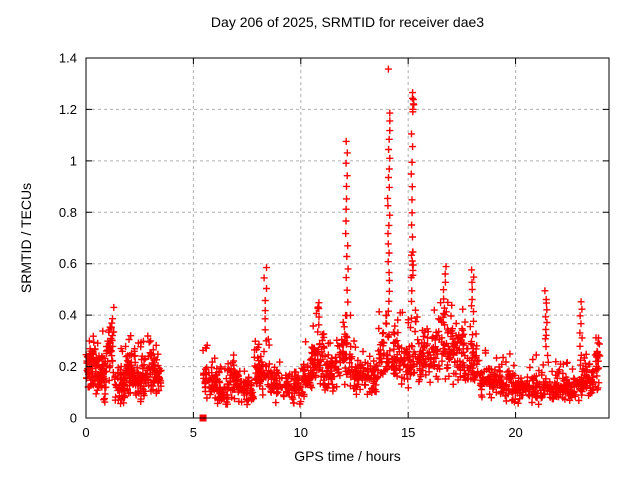 The height and width of the screenshot is (480, 640). I want to click on y-tick-label: 0.6, so click(68, 263).